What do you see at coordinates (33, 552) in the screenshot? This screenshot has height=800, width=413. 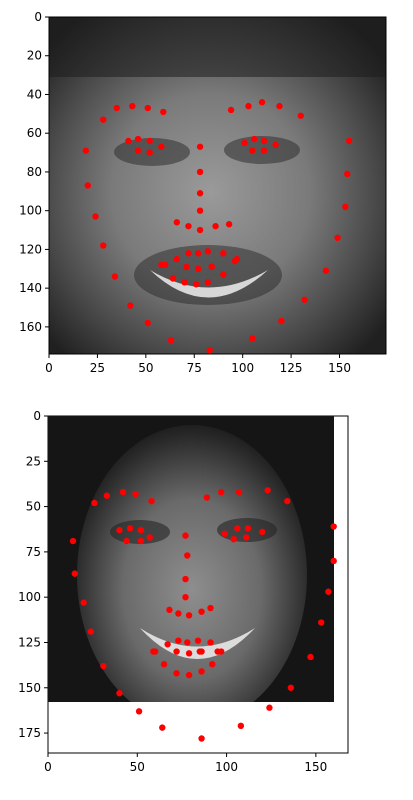 I see `bottom-y-tick-label: 75` at bounding box center [33, 552].